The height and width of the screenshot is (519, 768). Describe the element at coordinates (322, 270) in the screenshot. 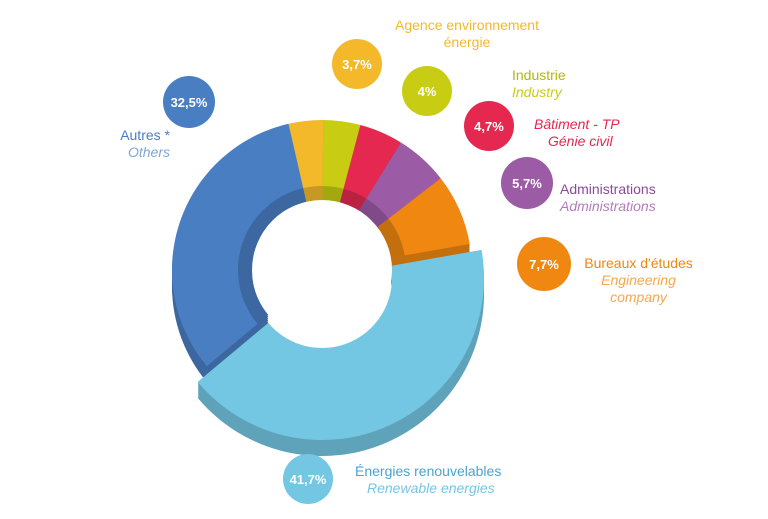

I see `donut-hole` at that location.